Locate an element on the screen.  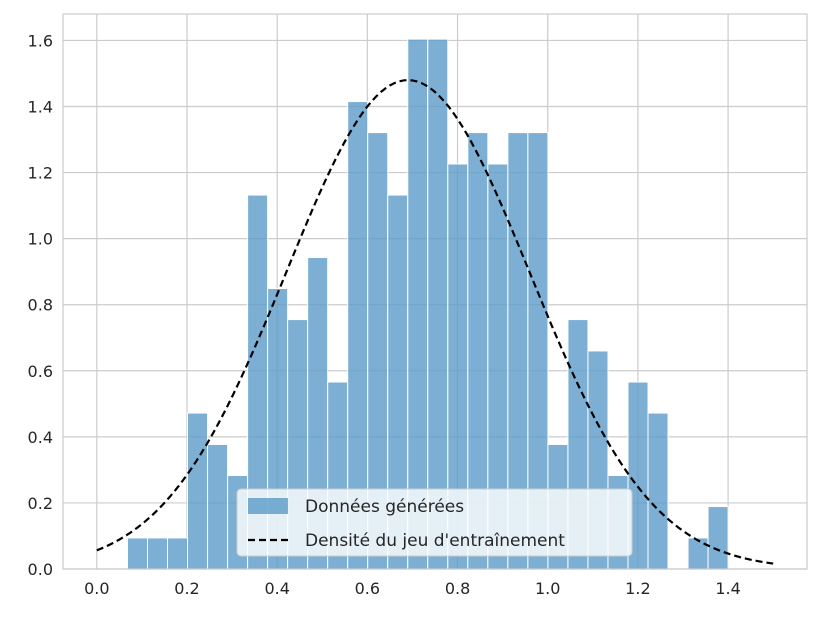
y-tick-label: 0.8 is located at coordinates (40, 305).